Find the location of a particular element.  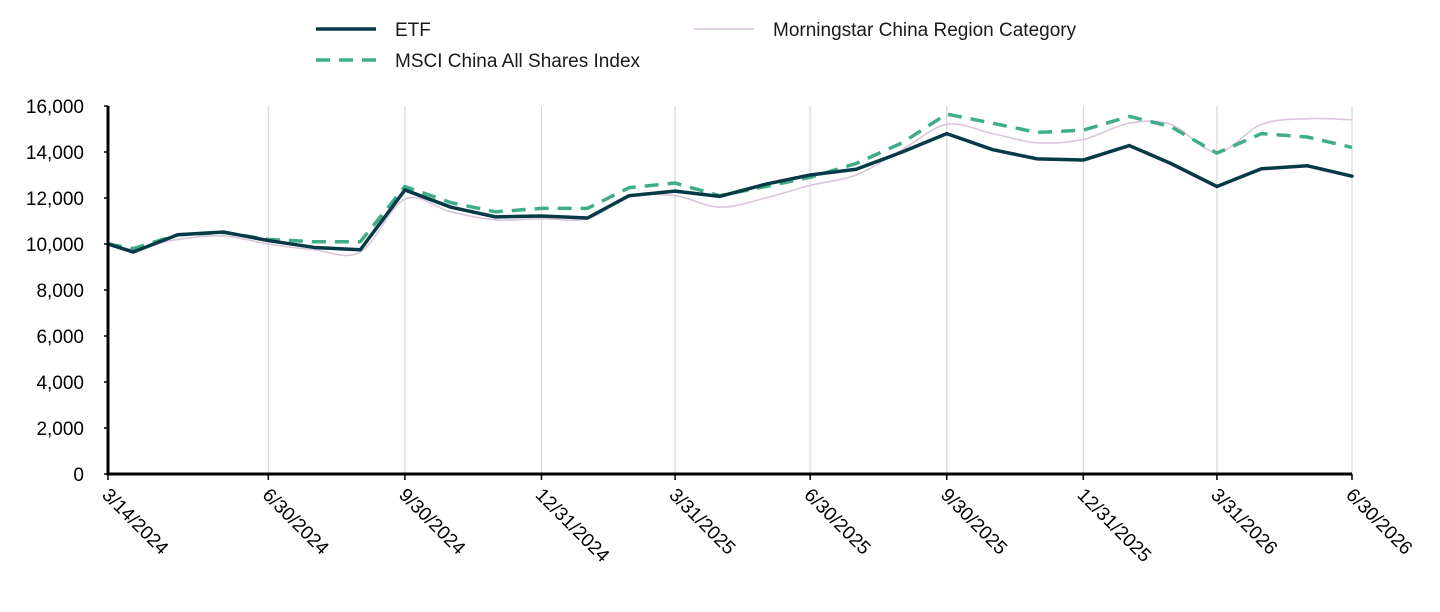

legend-item-morningstar-china-region-category: Morningstar China Region Category is located at coordinates (885, 30).